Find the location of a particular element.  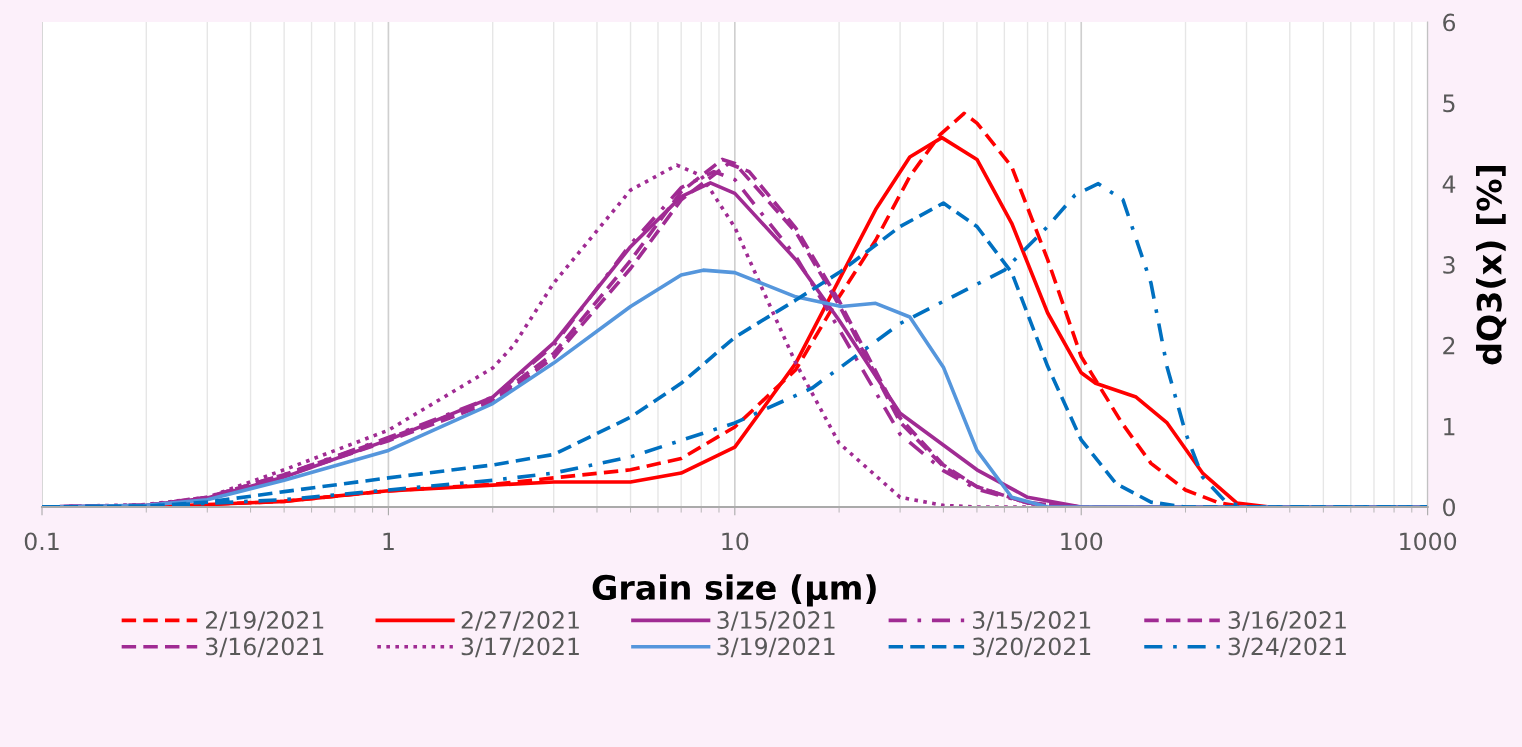

x-tick-label: 1000 is located at coordinates (1428, 541).